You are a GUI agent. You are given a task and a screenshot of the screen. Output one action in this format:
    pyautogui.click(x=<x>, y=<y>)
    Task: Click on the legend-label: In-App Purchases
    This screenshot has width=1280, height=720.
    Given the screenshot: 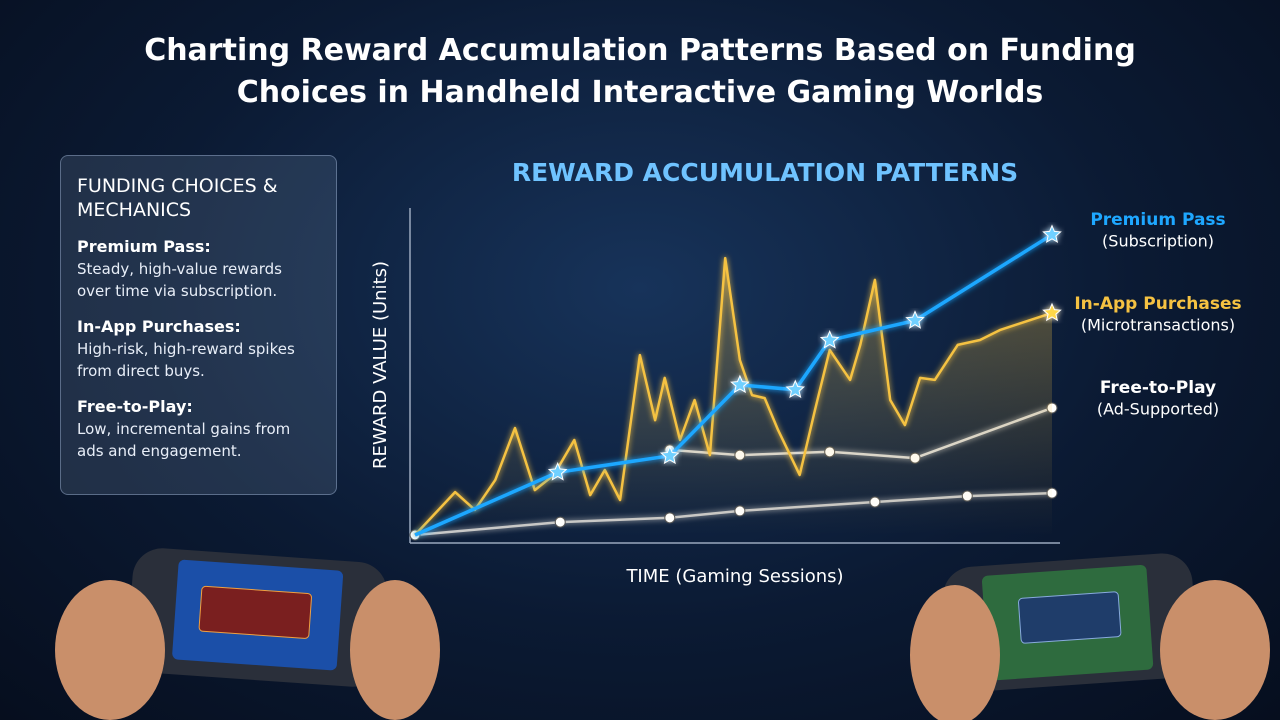 What is the action you would take?
    pyautogui.click(x=1157, y=304)
    